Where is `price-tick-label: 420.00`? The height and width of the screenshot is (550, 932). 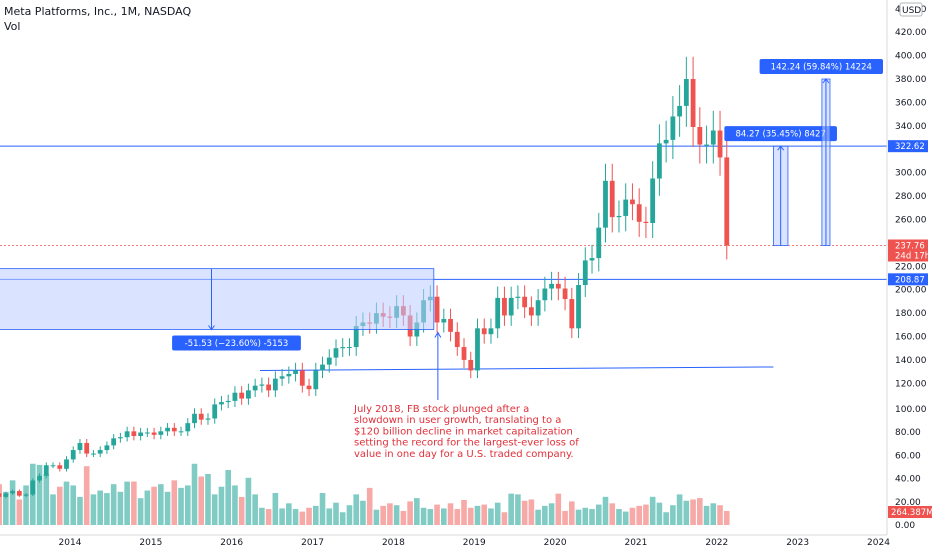 price-tick-label: 420.00 is located at coordinates (911, 33).